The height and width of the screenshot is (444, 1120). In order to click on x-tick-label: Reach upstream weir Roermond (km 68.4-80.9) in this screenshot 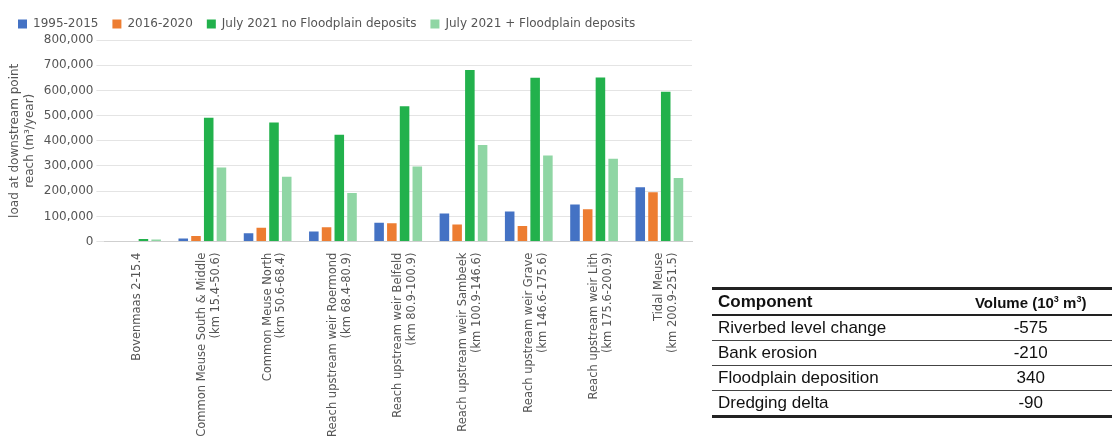, I will do `click(338, 344)`.